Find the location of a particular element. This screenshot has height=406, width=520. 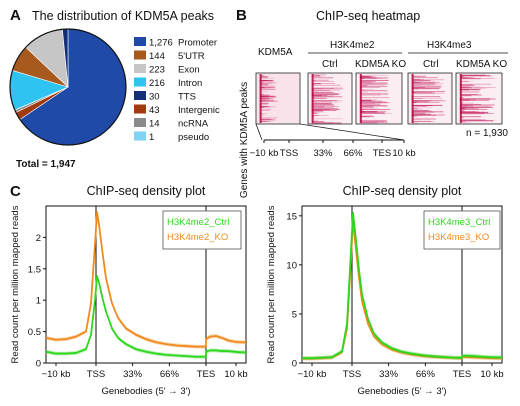

heatmap-tiles is located at coordinates (379, 106).